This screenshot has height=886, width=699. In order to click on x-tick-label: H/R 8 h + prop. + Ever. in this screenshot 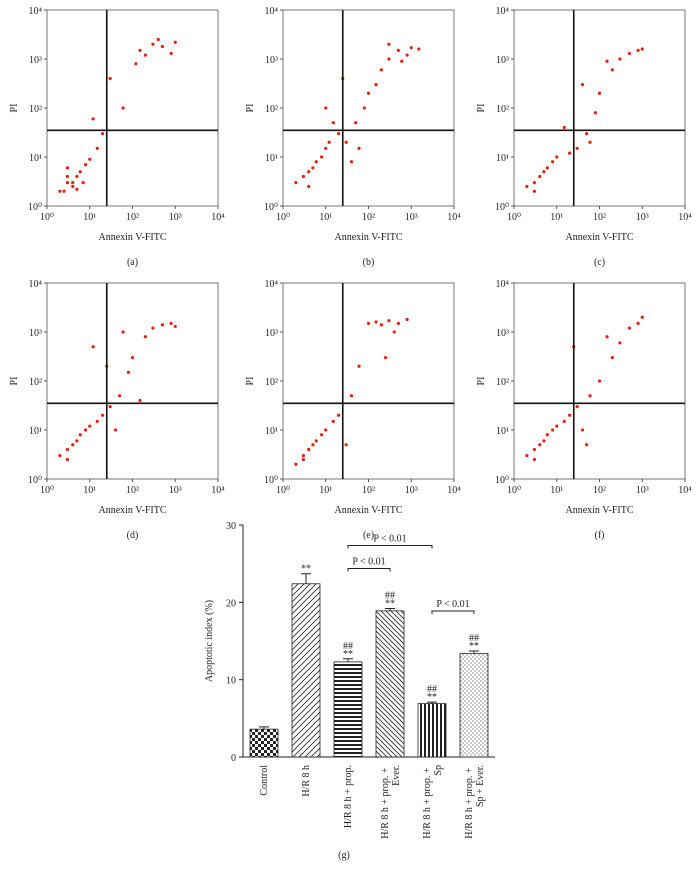, I will do `click(391, 802)`.